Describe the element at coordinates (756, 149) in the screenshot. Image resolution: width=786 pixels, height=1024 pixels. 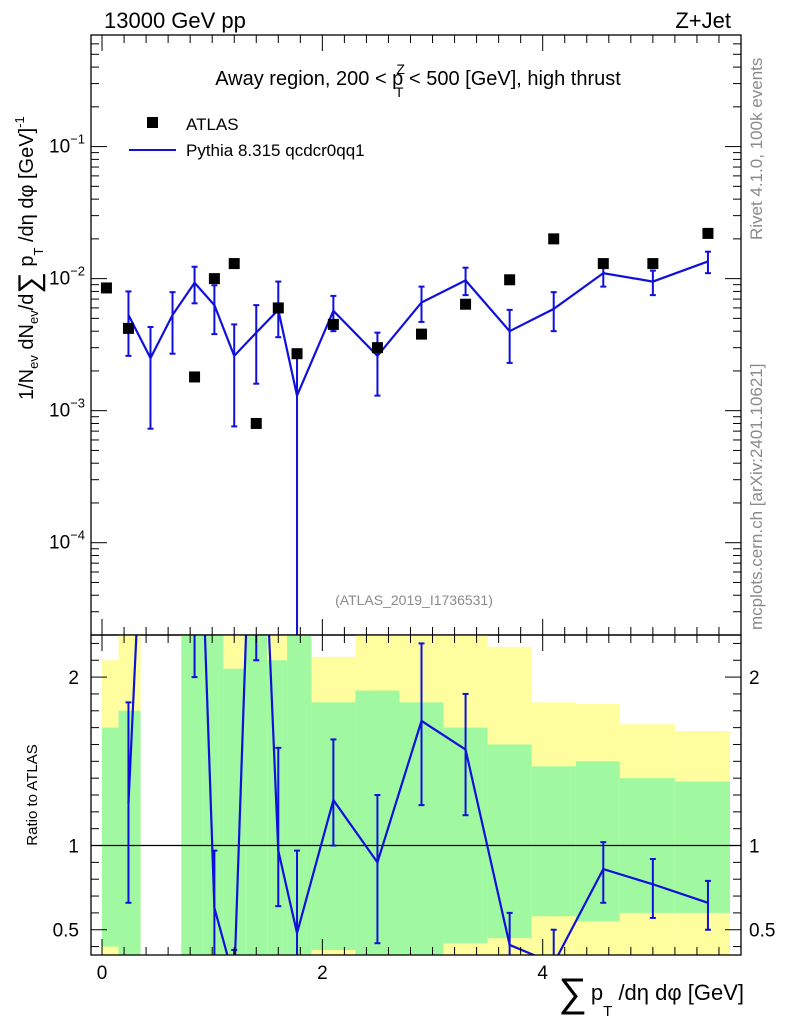
I see `rivet-label: Rivet 4.1.0, 100k events` at that location.